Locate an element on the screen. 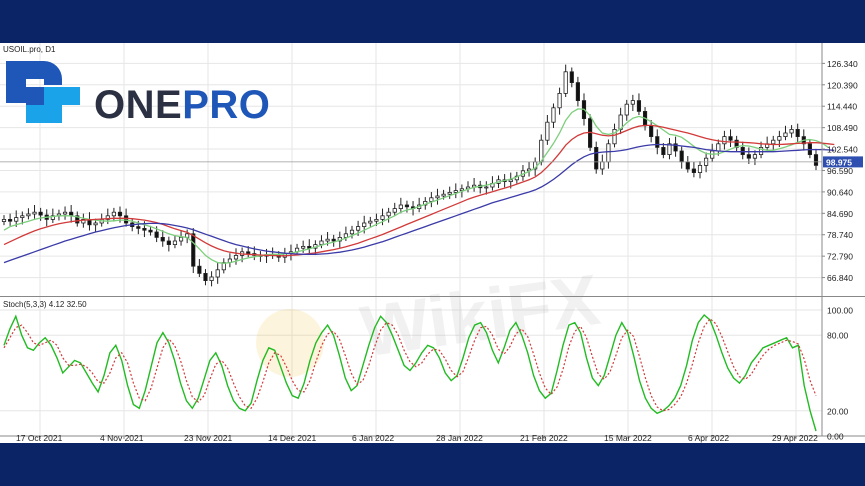 This screenshot has width=865, height=486. watermark-emblem-icon is located at coordinates (290, 343).